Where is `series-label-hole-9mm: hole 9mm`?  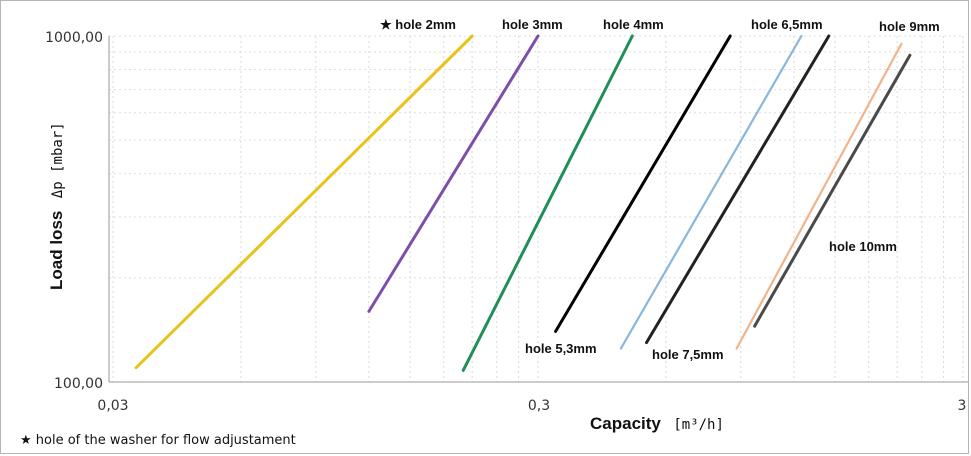 series-label-hole-9mm: hole 9mm is located at coordinates (909, 26).